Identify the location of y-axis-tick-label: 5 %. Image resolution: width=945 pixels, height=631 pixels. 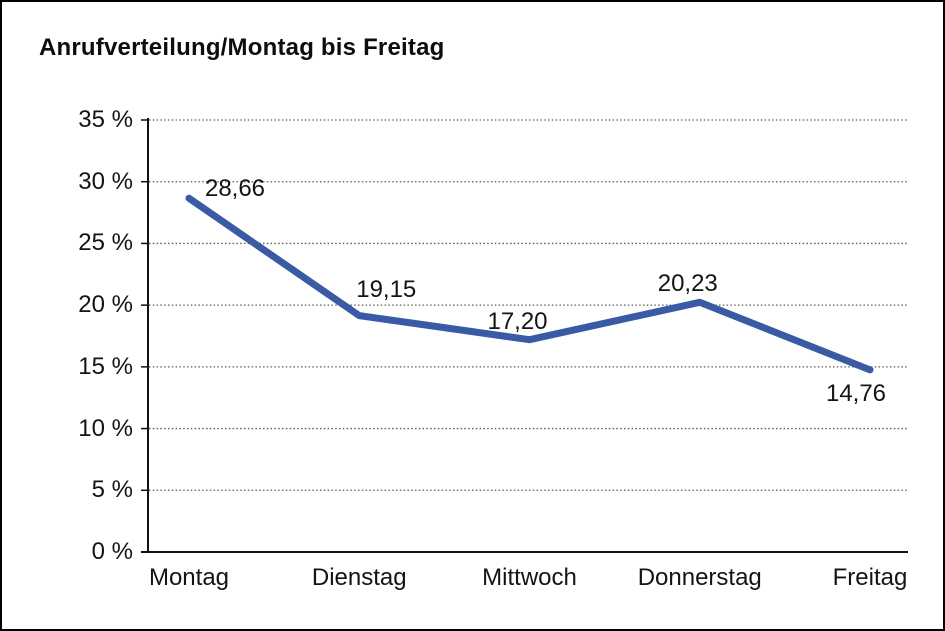
(112, 490).